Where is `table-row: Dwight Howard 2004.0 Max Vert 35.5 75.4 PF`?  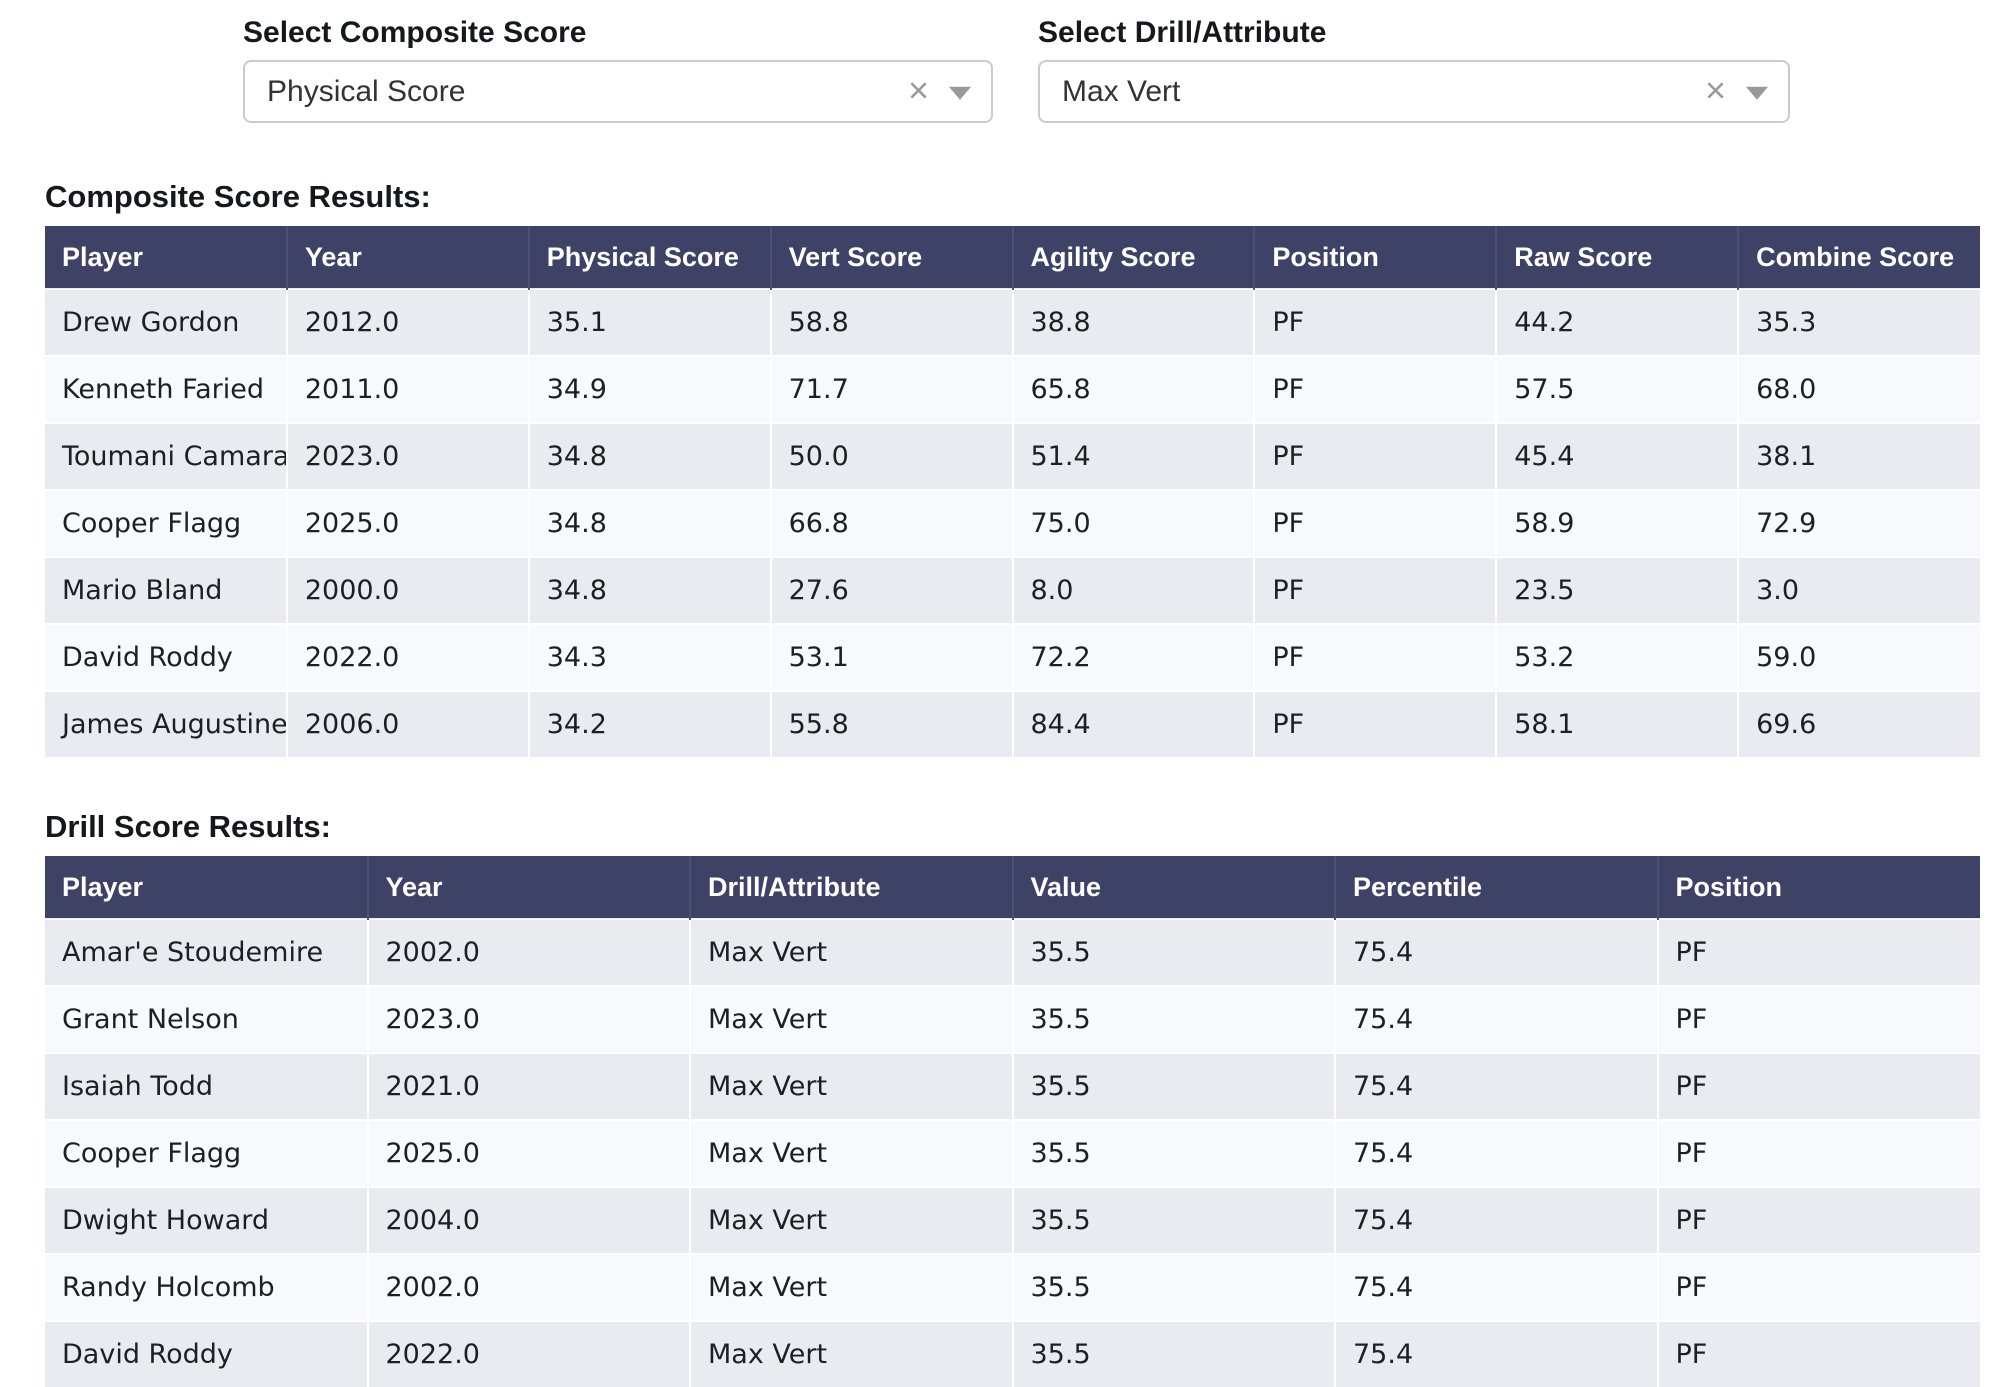
table-row: Dwight Howard 2004.0 Max Vert 35.5 75.4 PF is located at coordinates (1012, 1220).